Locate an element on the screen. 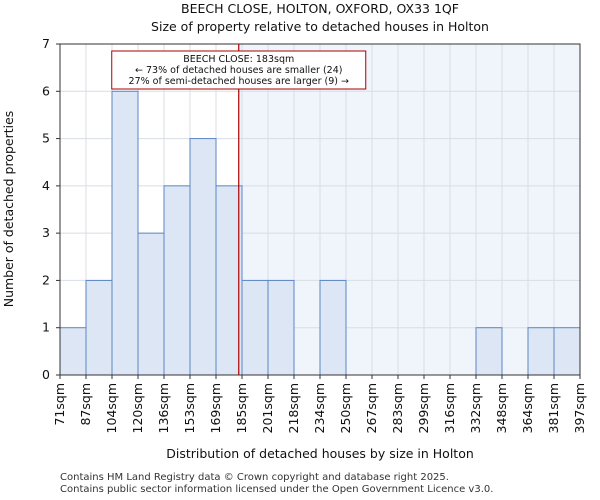 Image resolution: width=600 pixels, height=500 pixels. y-tick-label: 1 is located at coordinates (46, 327).